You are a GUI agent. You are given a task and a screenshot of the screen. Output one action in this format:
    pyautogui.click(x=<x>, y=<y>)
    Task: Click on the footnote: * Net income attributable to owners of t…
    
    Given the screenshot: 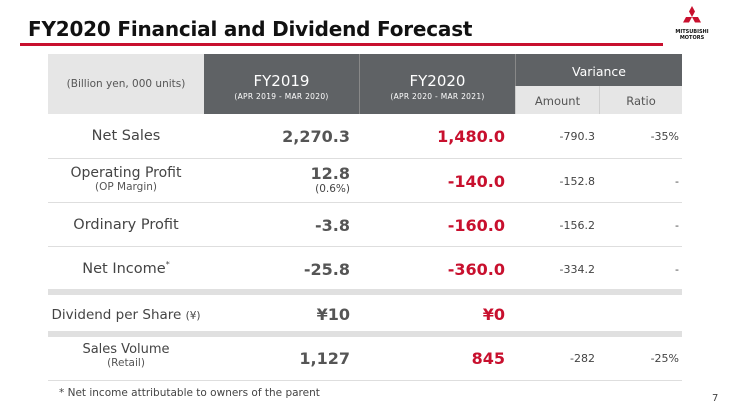 What is the action you would take?
    pyautogui.click(x=189, y=393)
    